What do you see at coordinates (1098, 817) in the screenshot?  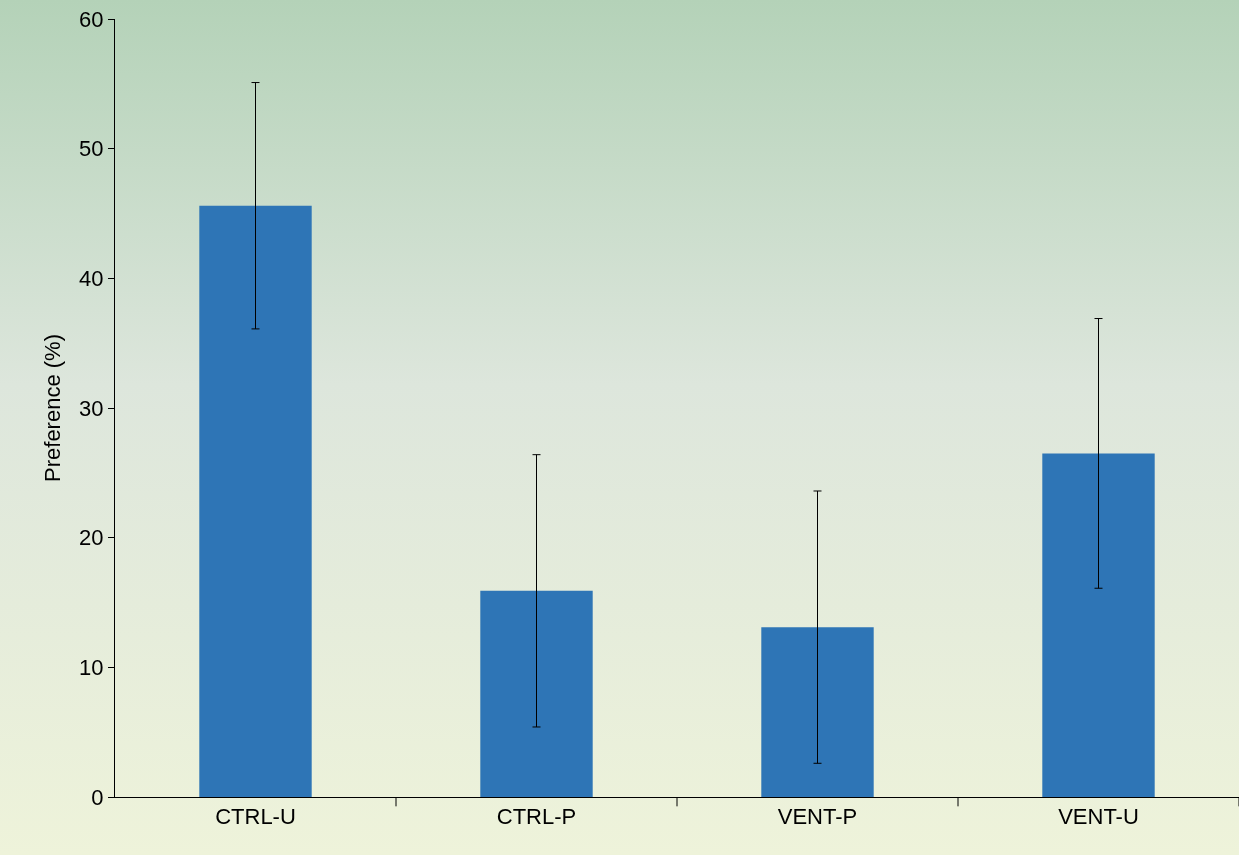 I see `x-tick-label: VENT-U` at bounding box center [1098, 817].